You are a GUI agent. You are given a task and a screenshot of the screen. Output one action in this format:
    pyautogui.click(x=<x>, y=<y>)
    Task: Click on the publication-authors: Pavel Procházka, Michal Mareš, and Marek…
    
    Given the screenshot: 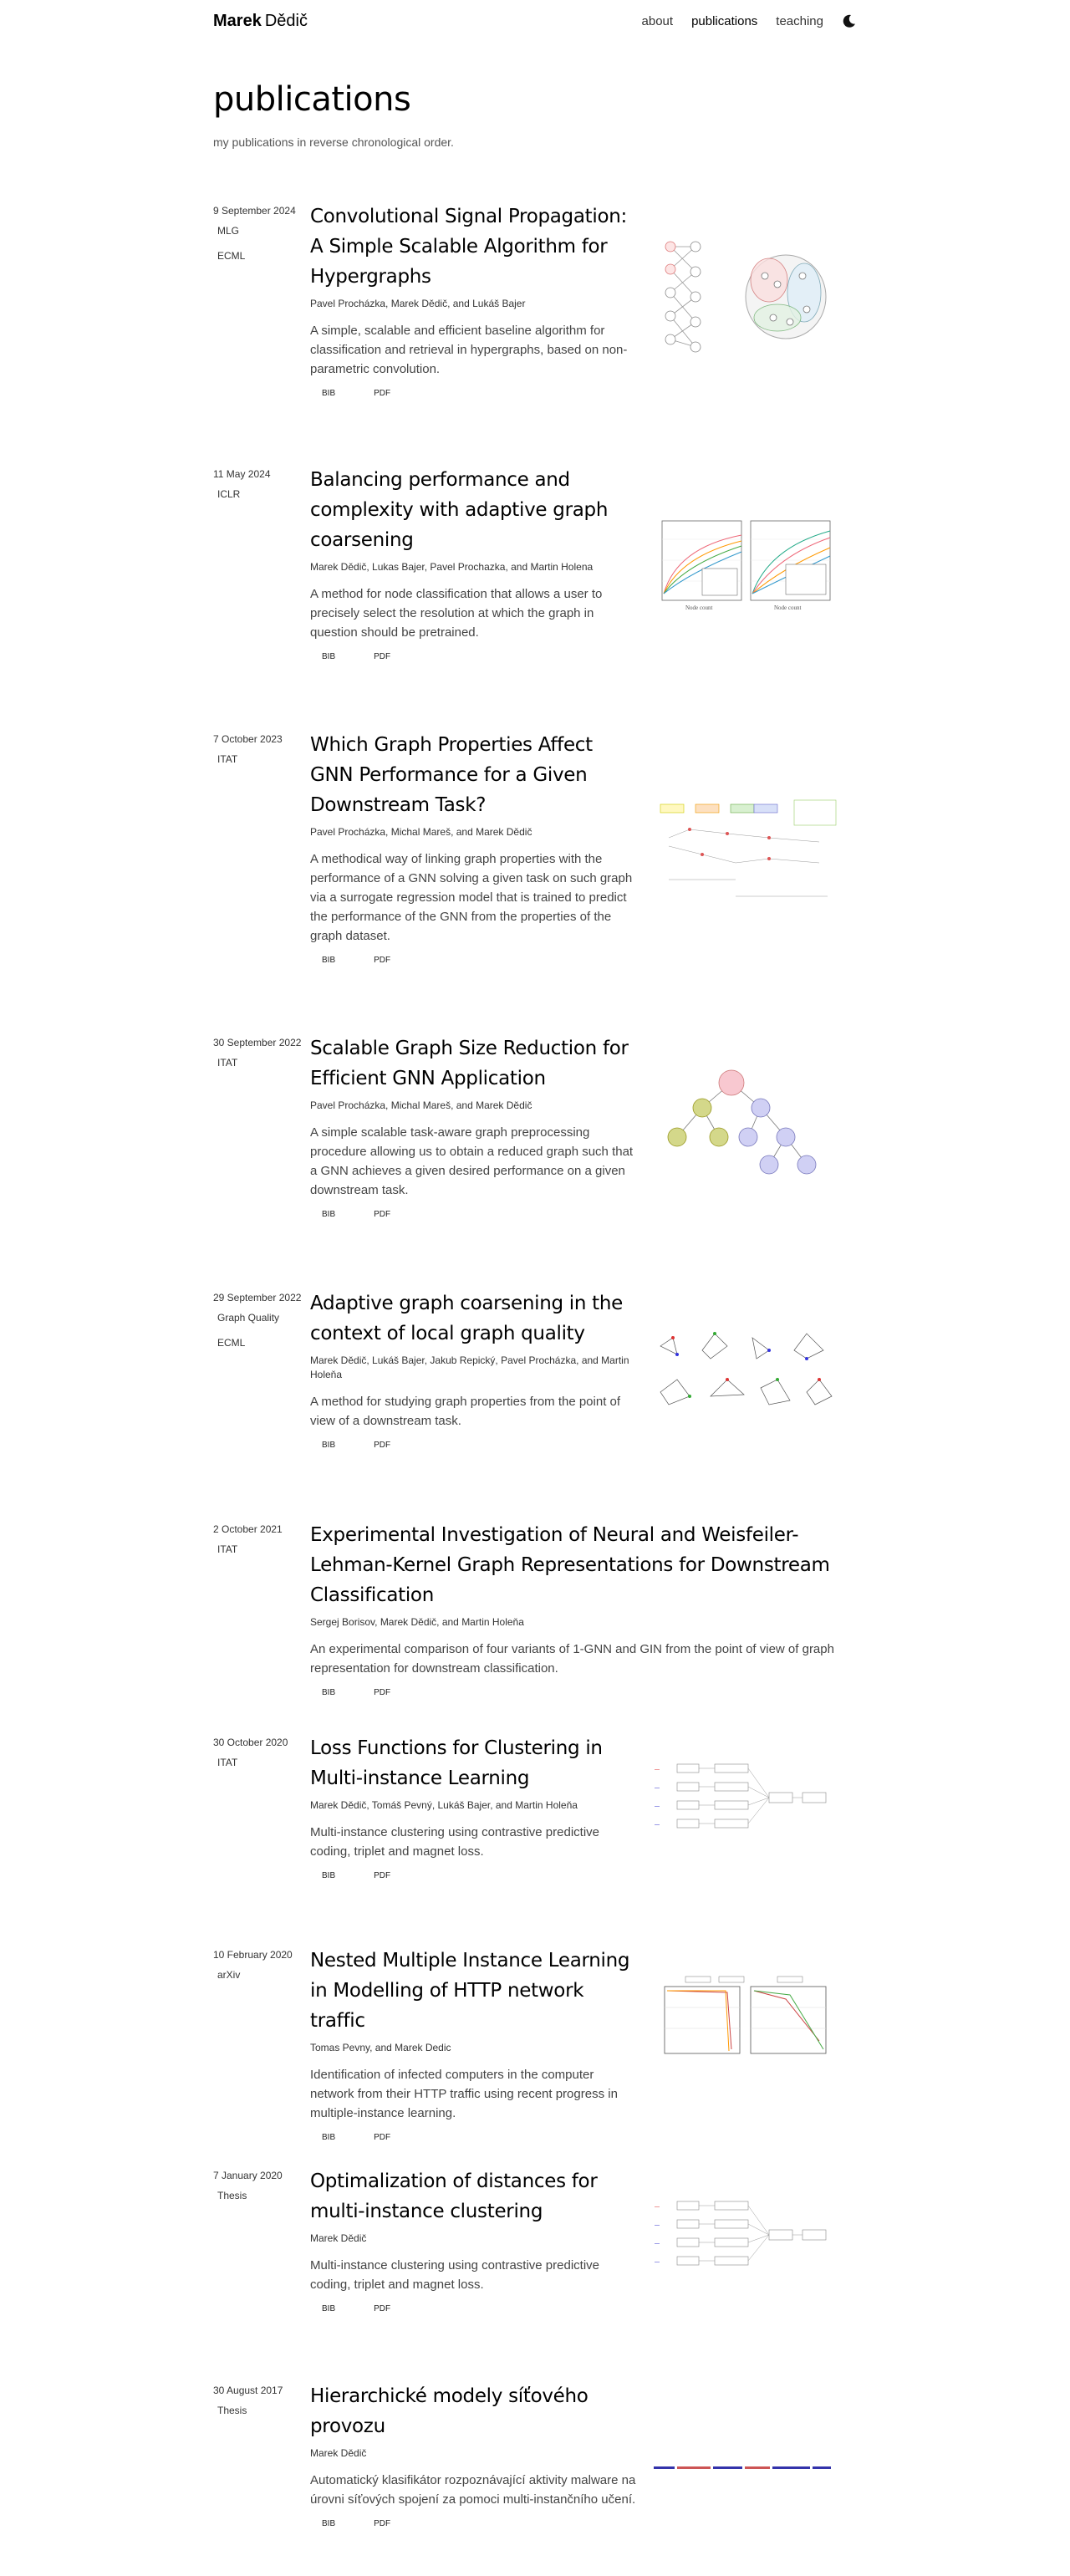 What is the action you would take?
    pyautogui.click(x=421, y=1105)
    